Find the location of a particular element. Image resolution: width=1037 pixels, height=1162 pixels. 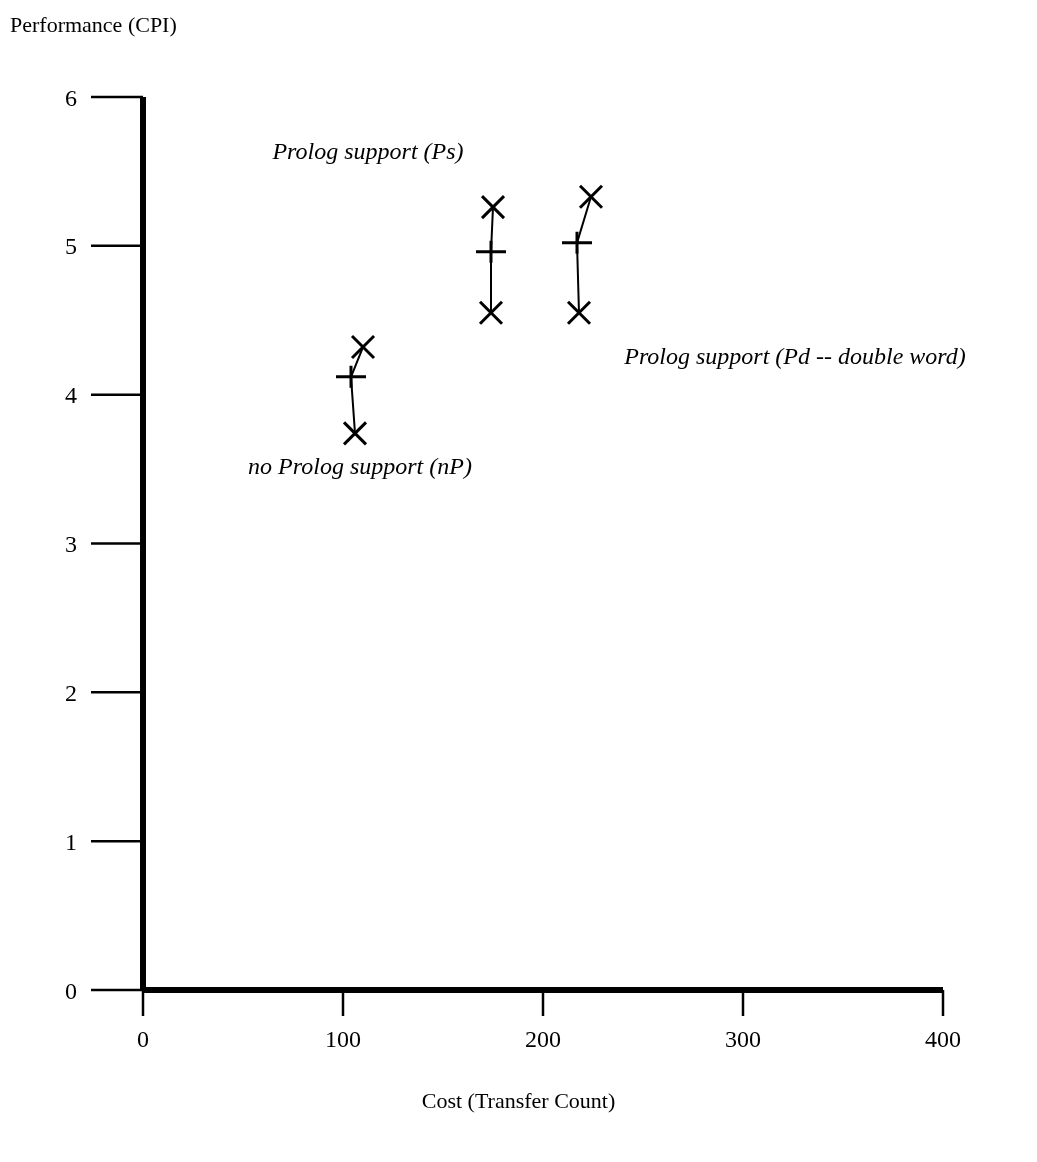

annotation: Prolog support (Pd -- double word) is located at coordinates (794, 356).